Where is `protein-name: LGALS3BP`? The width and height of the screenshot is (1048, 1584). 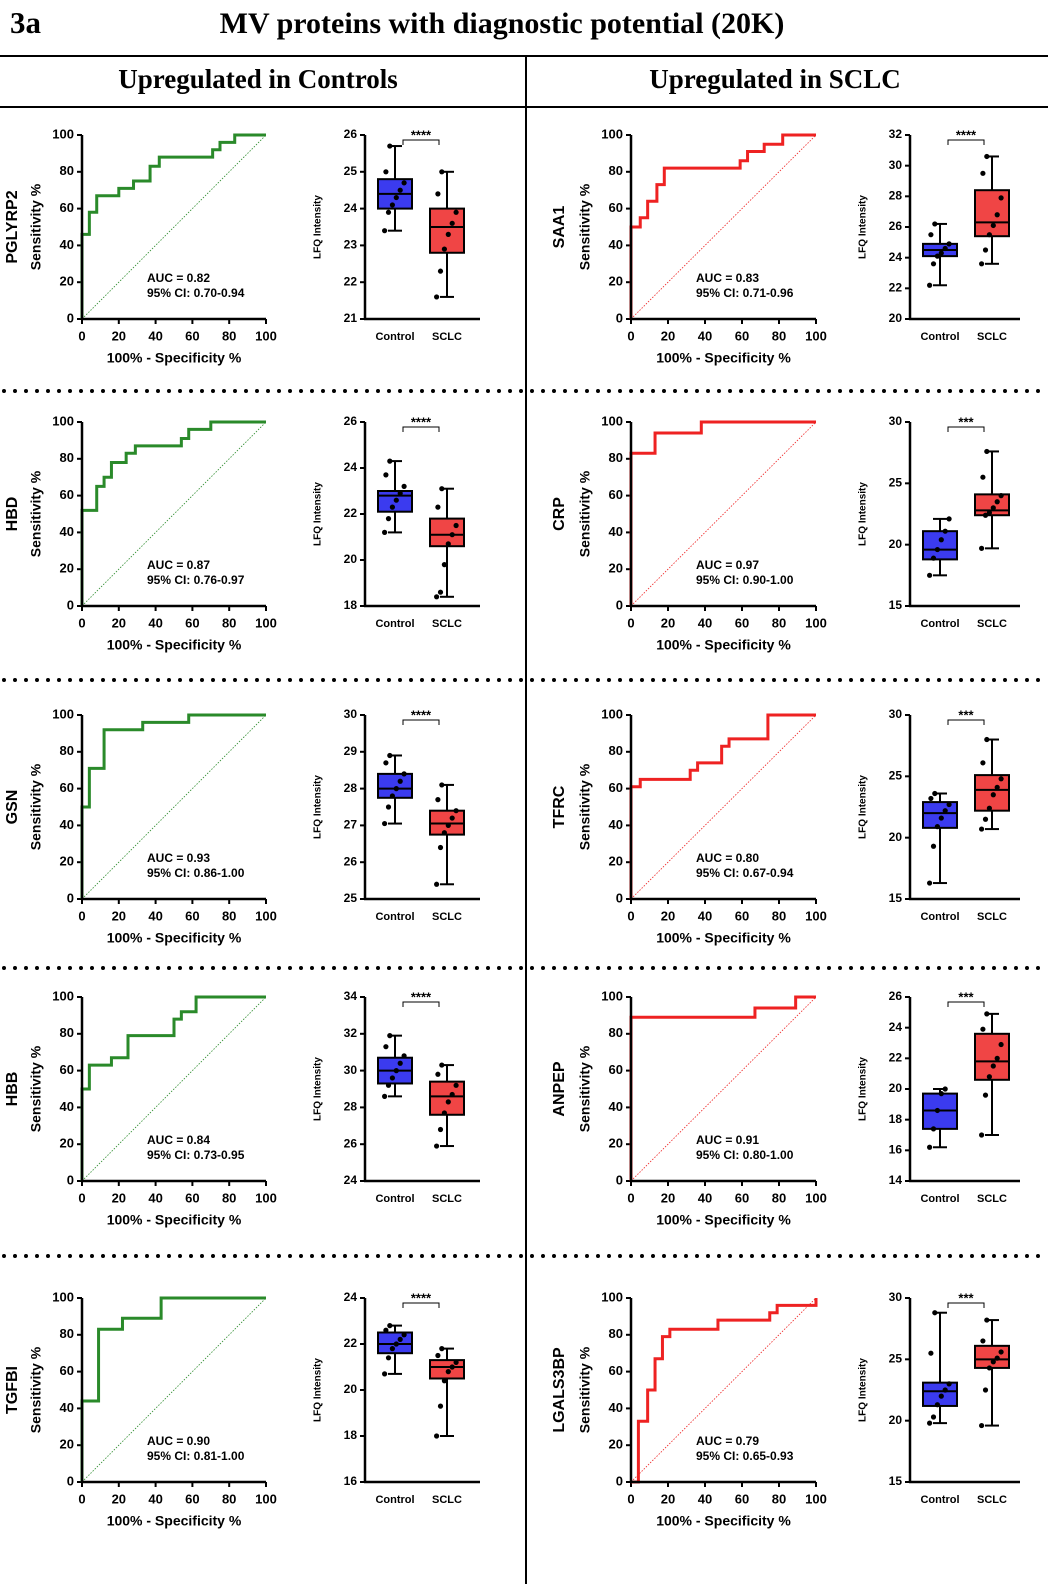
protein-name: LGALS3BP is located at coordinates (559, 1390).